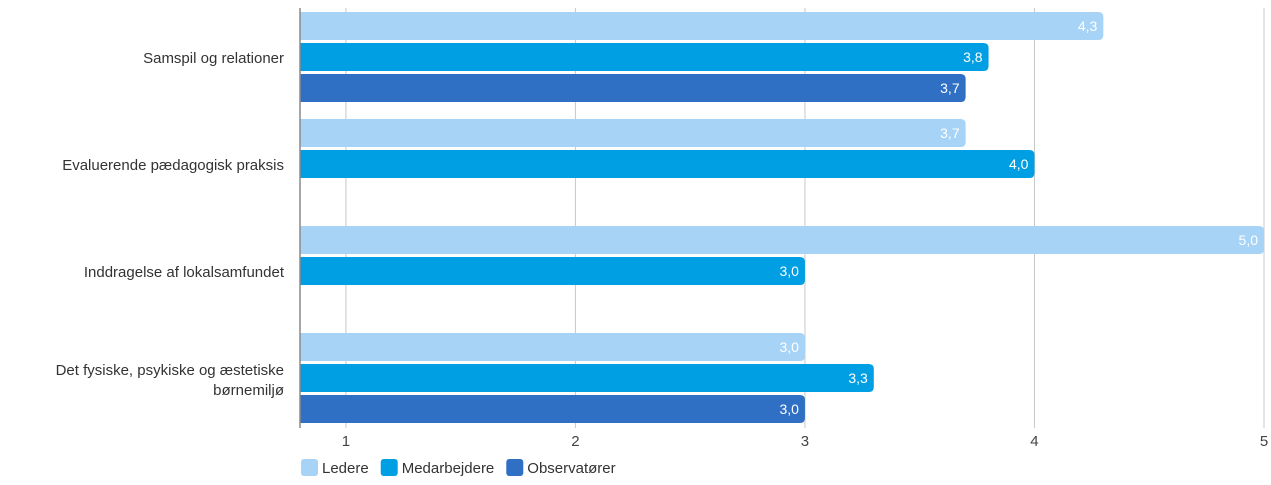 Image resolution: width=1271 pixels, height=485 pixels. Describe the element at coordinates (1249, 240) in the screenshot. I see `data-label: 5,0` at that location.